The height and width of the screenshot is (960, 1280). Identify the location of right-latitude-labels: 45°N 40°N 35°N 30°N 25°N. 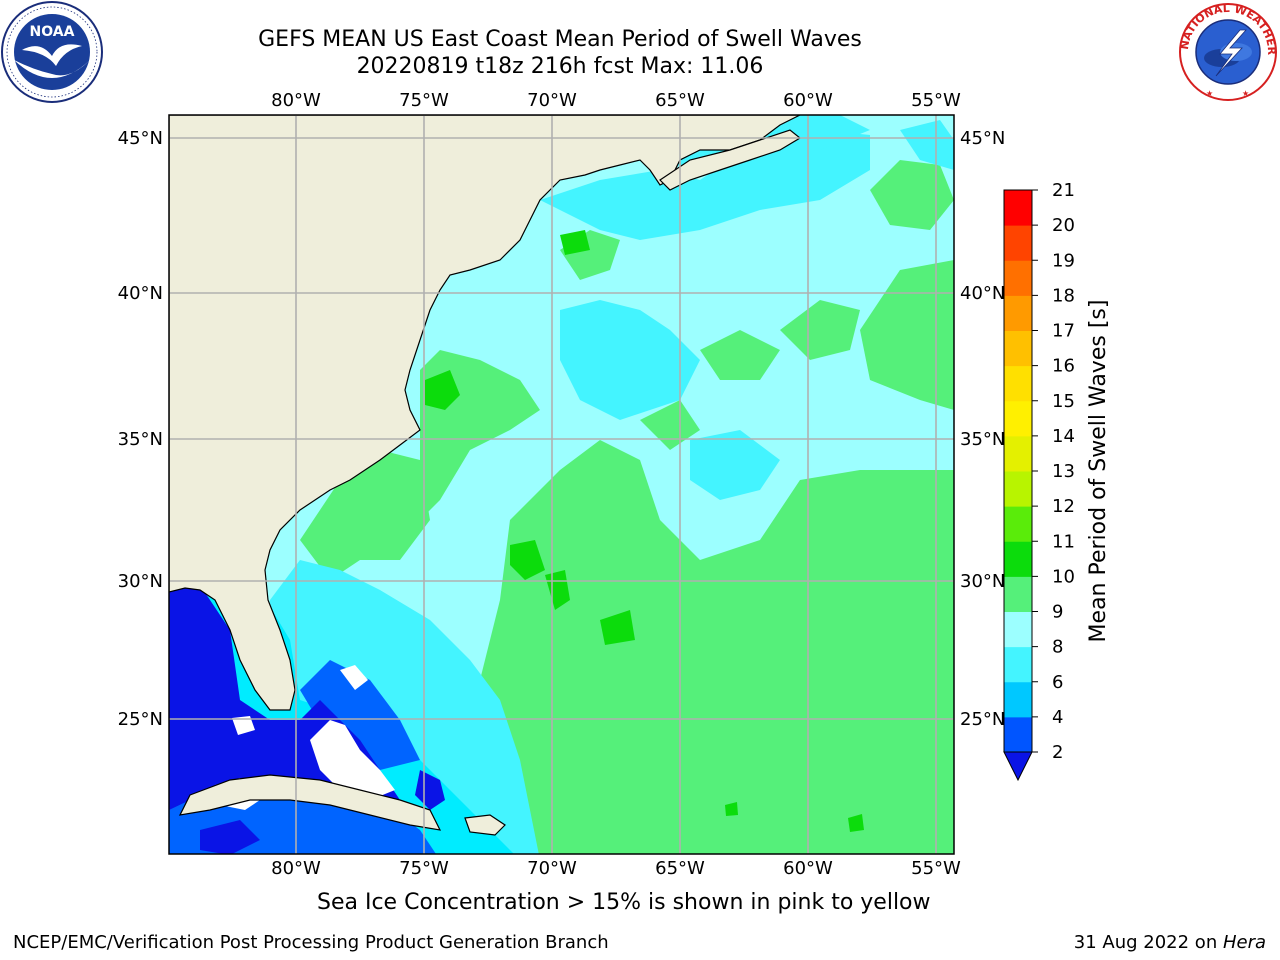
(982, 429).